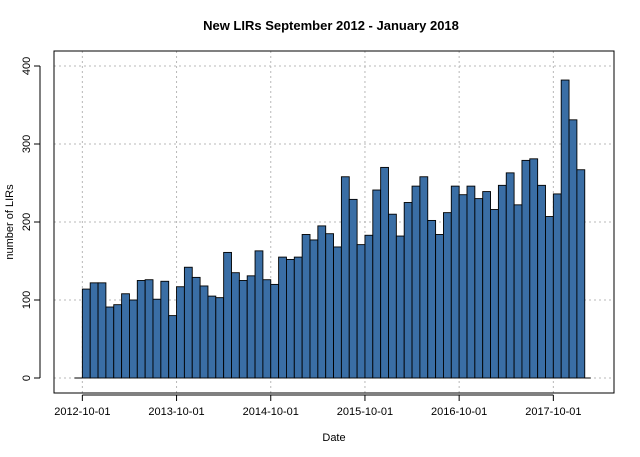  I want to click on y-tick-label: 400, so click(27, 66).